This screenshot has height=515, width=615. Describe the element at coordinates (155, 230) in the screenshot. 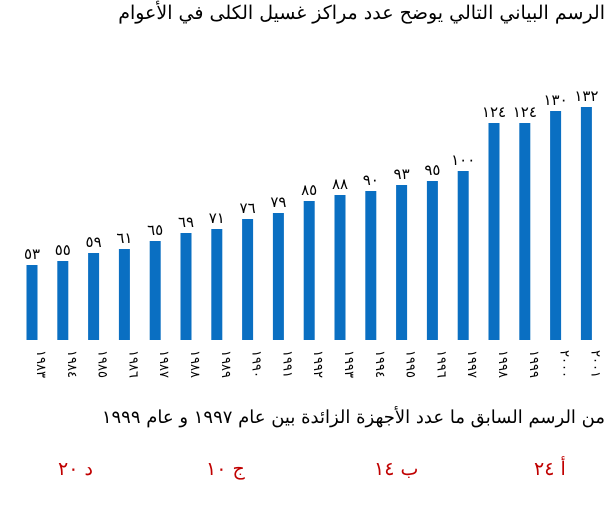

I see `value-label-1987: ٦٥` at that location.